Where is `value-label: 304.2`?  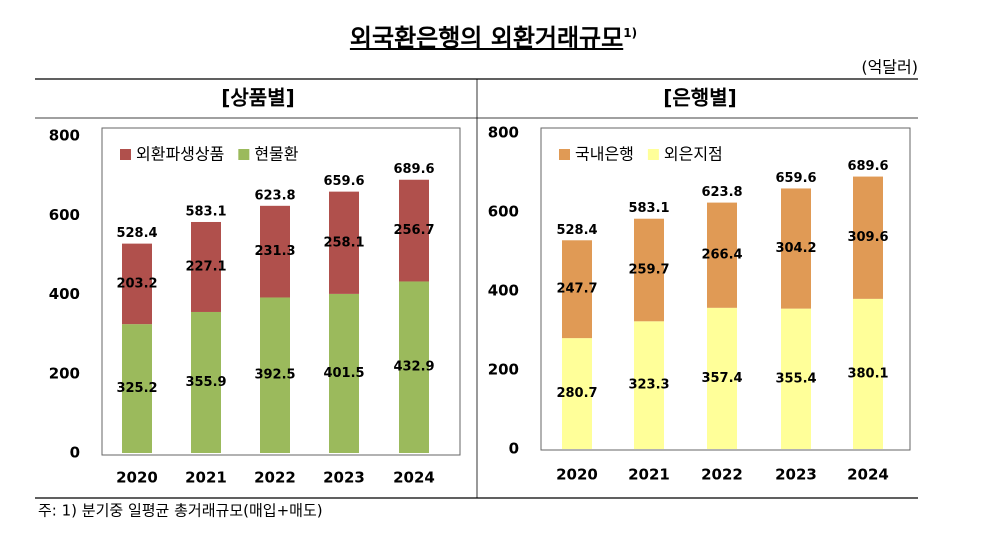
value-label: 304.2 is located at coordinates (795, 248).